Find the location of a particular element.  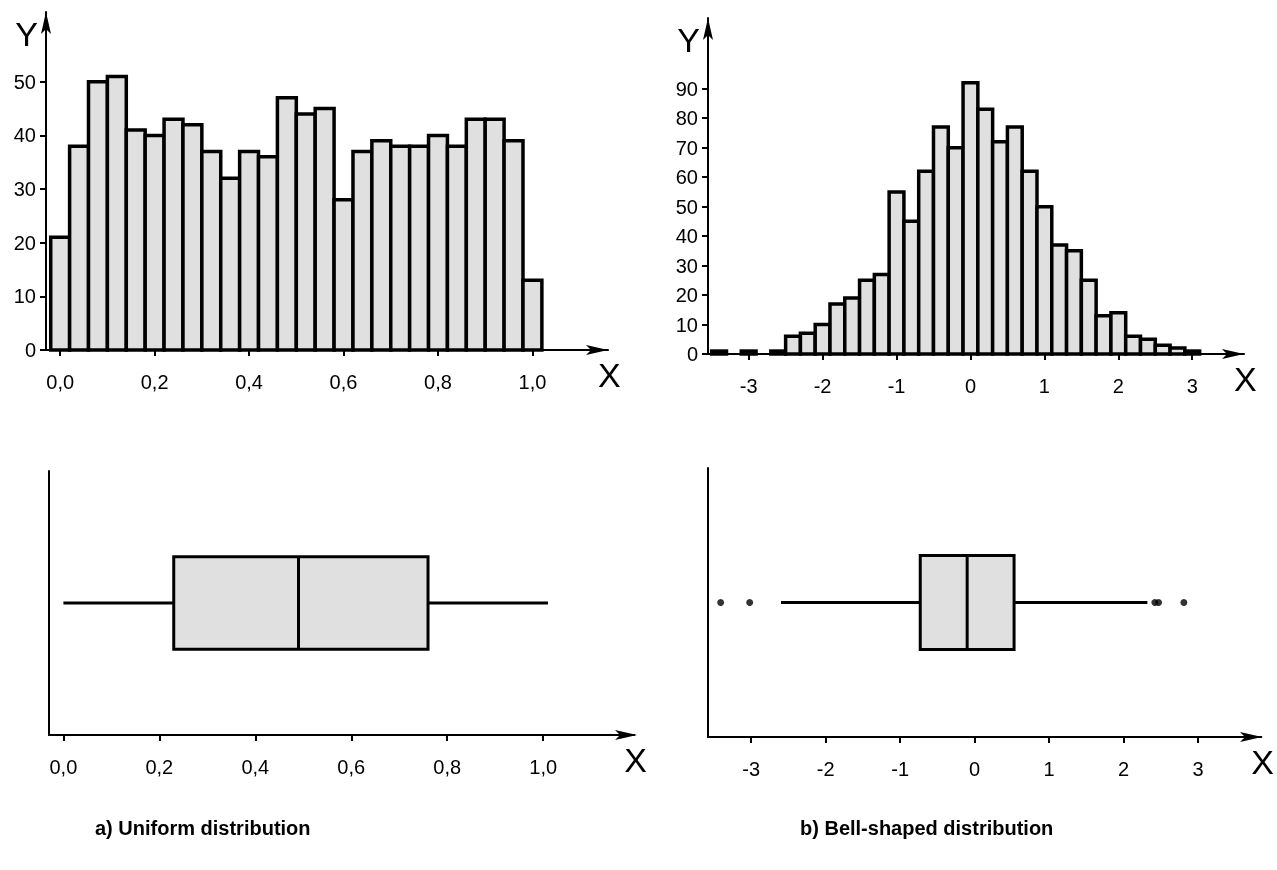

y-tick-label: 60 is located at coordinates (686, 177).